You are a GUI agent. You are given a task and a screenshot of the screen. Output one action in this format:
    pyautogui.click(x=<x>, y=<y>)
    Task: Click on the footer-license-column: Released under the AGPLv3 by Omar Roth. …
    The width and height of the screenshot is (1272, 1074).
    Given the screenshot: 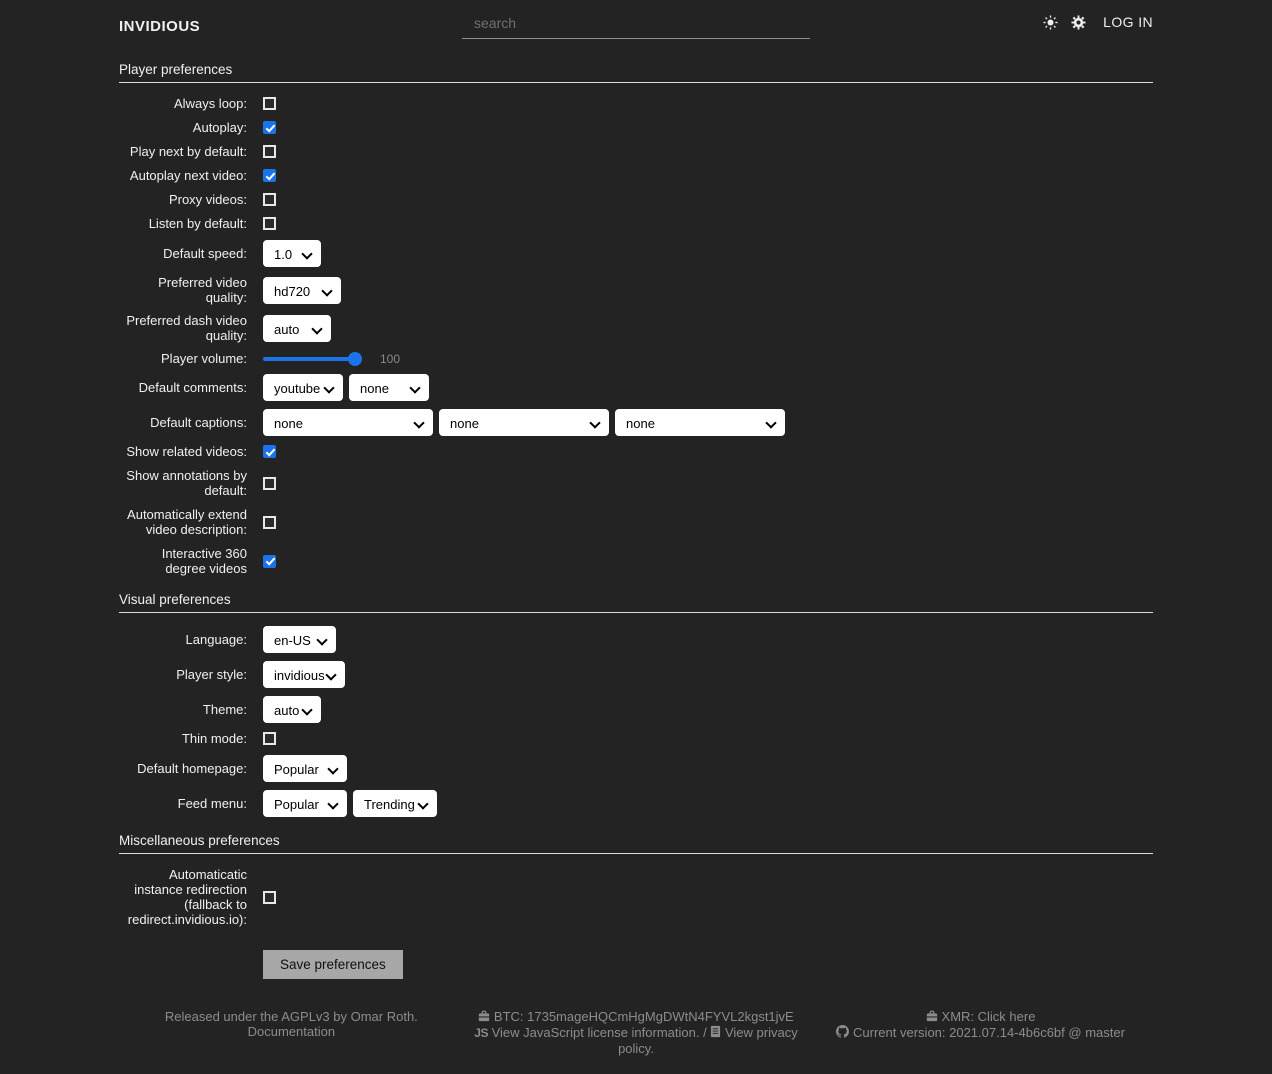 What is the action you would take?
    pyautogui.click(x=291, y=1032)
    